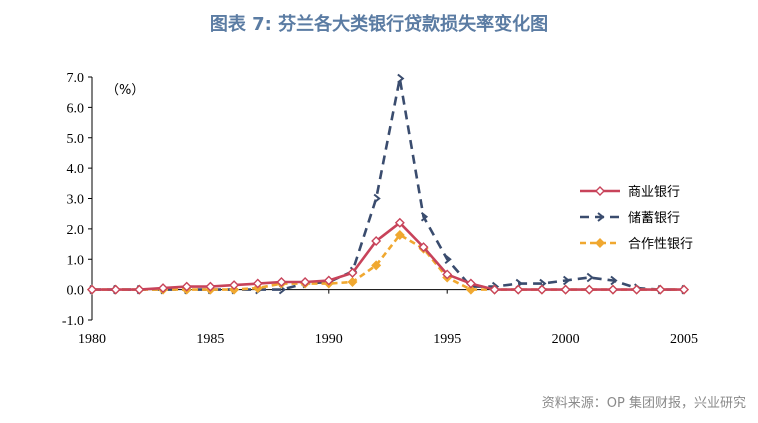 This screenshot has height=423, width=758. What do you see at coordinates (76, 78) in the screenshot?
I see `y-tick-label: 7.0` at bounding box center [76, 78].